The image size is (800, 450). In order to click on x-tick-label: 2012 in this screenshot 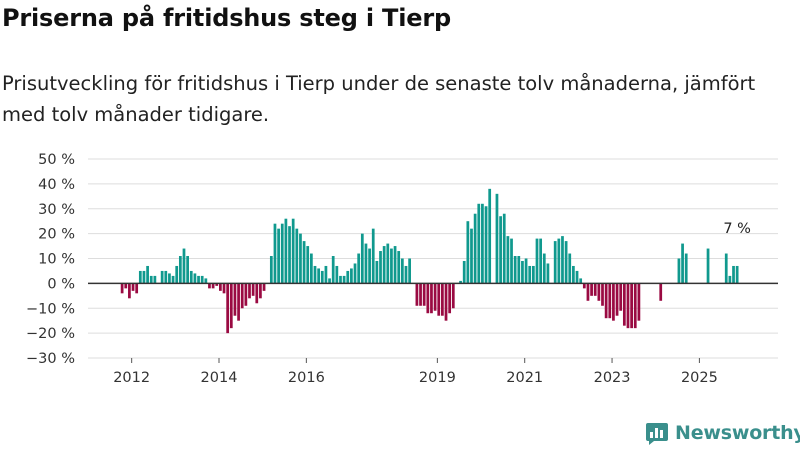, I will do `click(131, 378)`.